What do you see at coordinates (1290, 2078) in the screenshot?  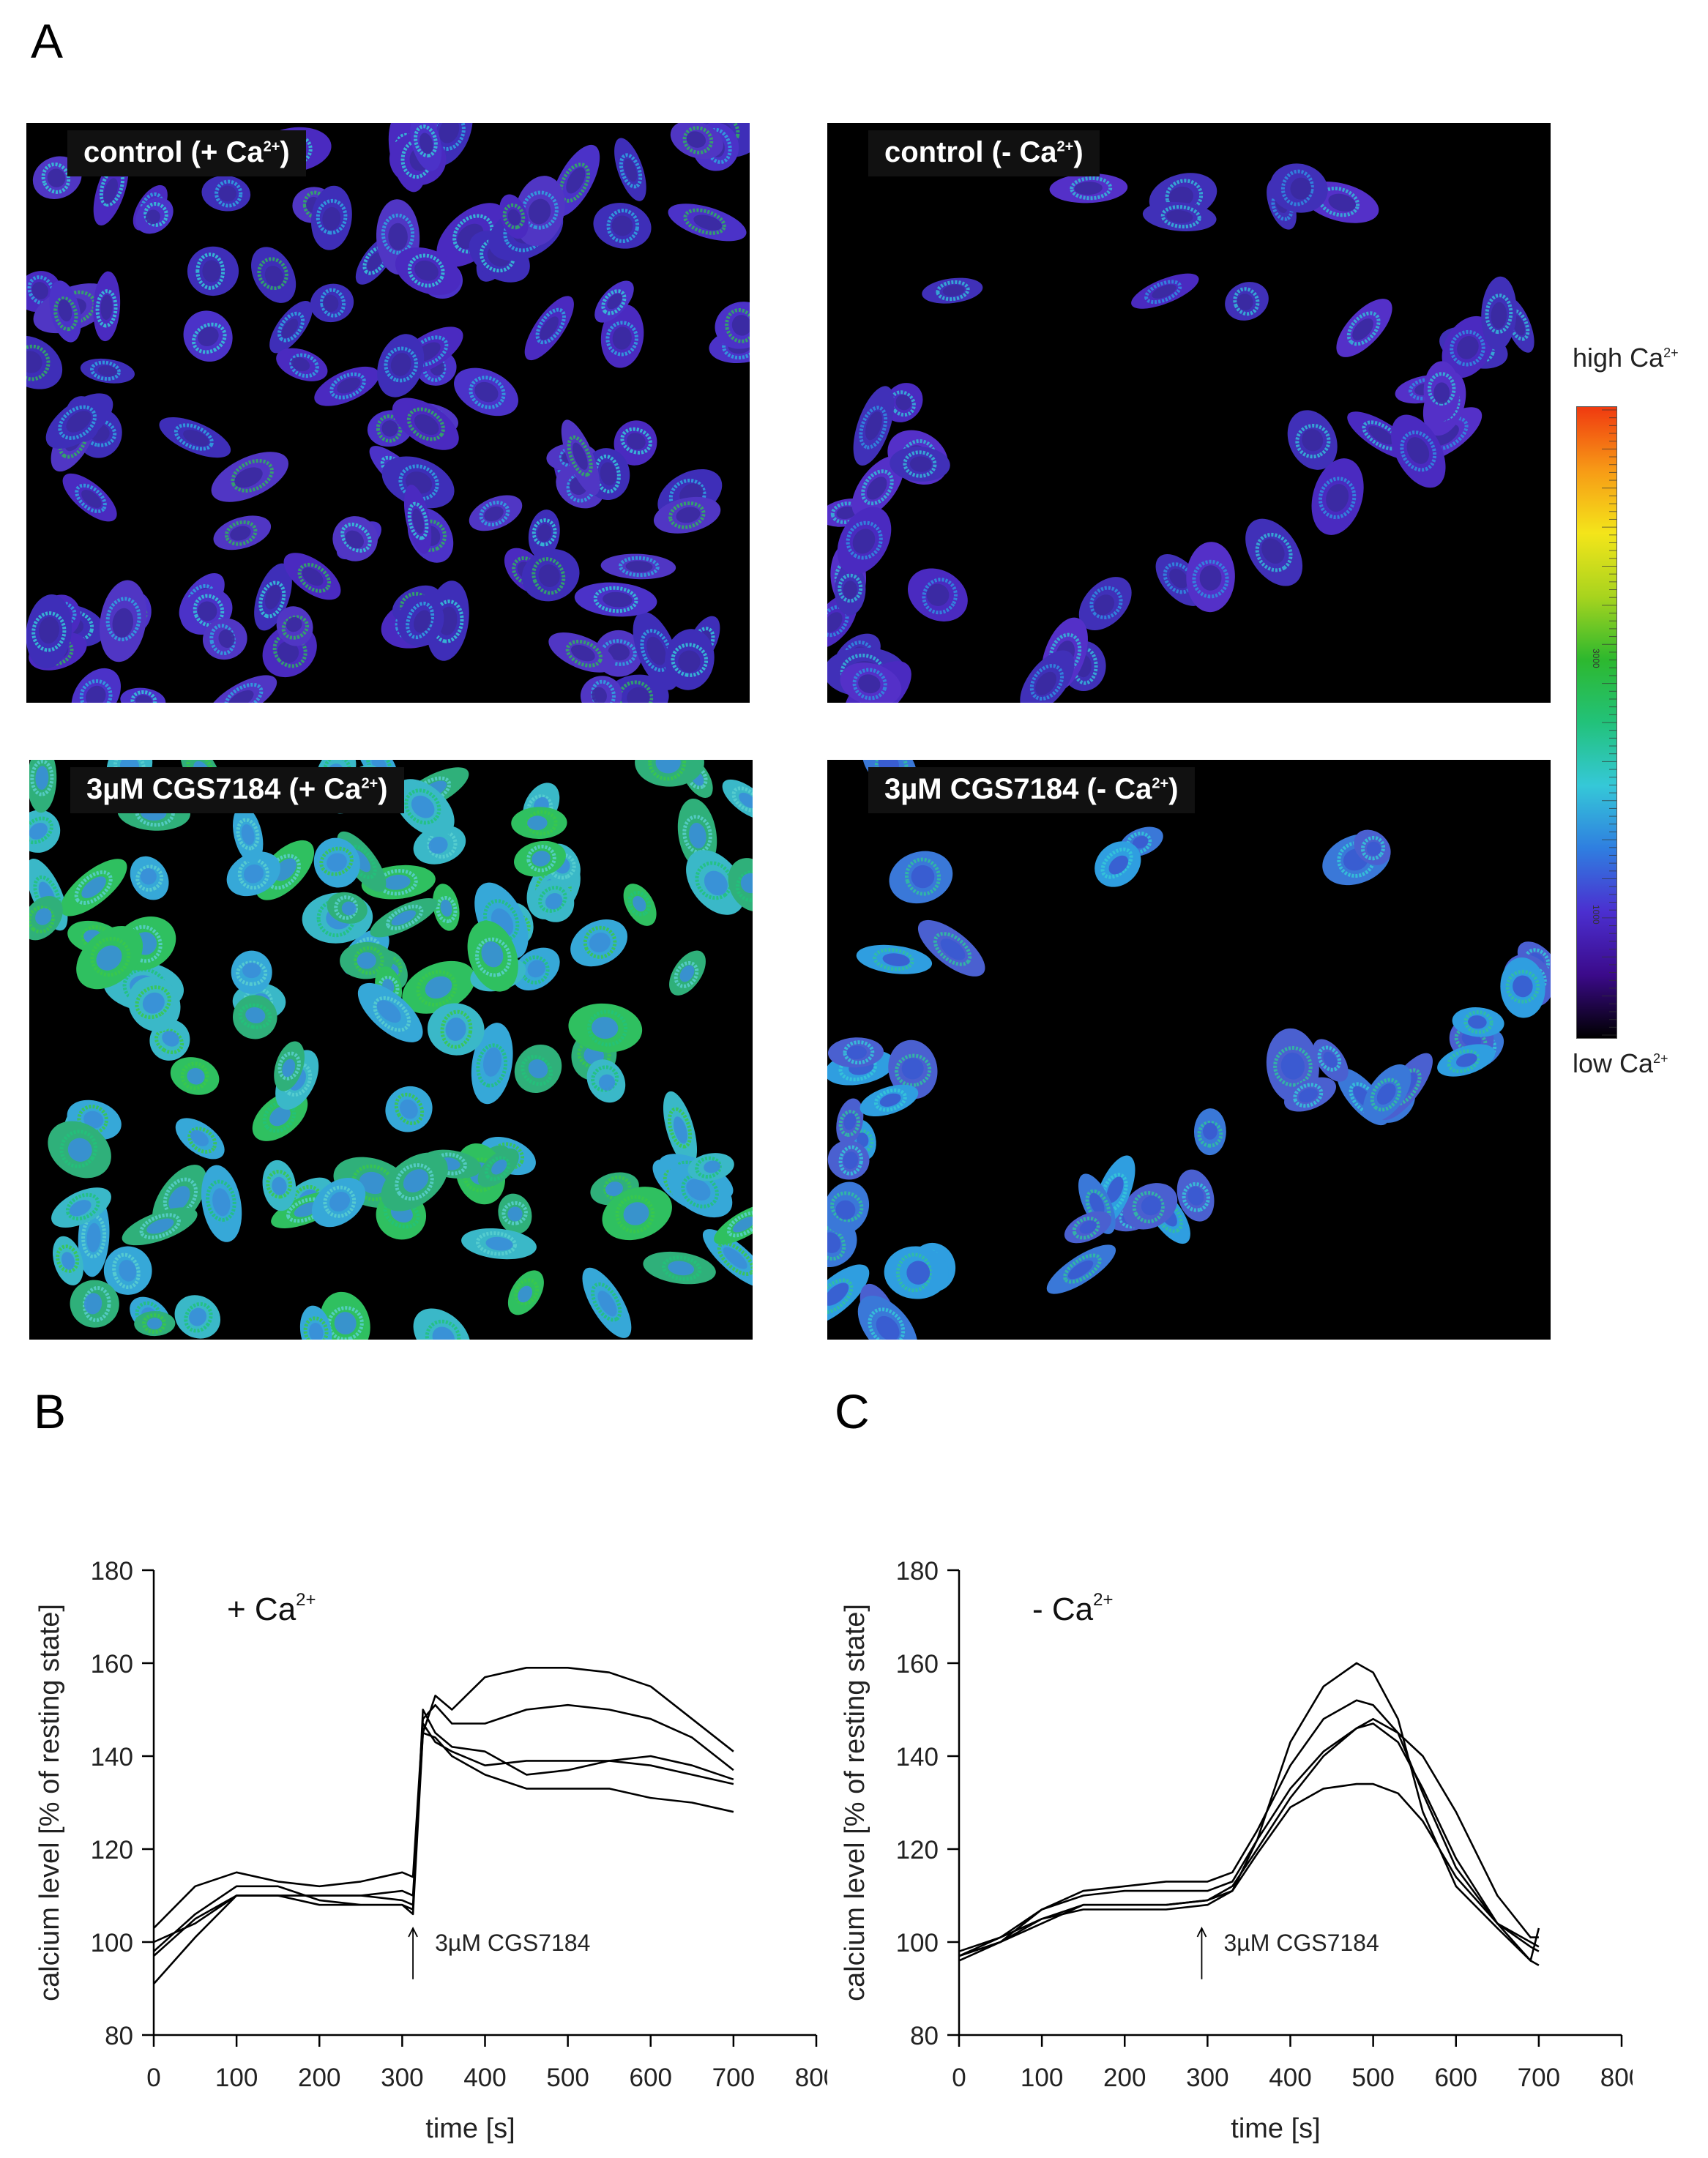 I see `x-tick-label: 400` at bounding box center [1290, 2078].